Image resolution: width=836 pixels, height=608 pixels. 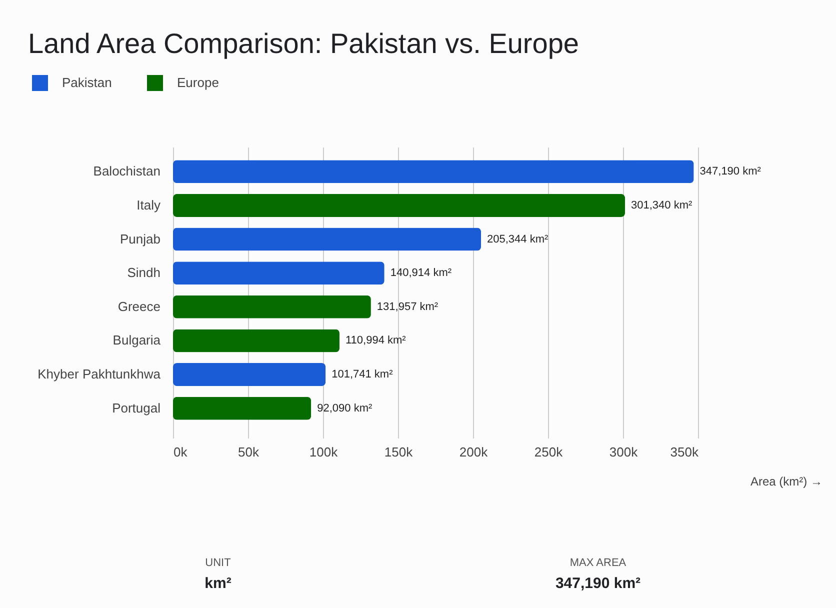 What do you see at coordinates (249, 452) in the screenshot?
I see `x-tick-label: 50k` at bounding box center [249, 452].